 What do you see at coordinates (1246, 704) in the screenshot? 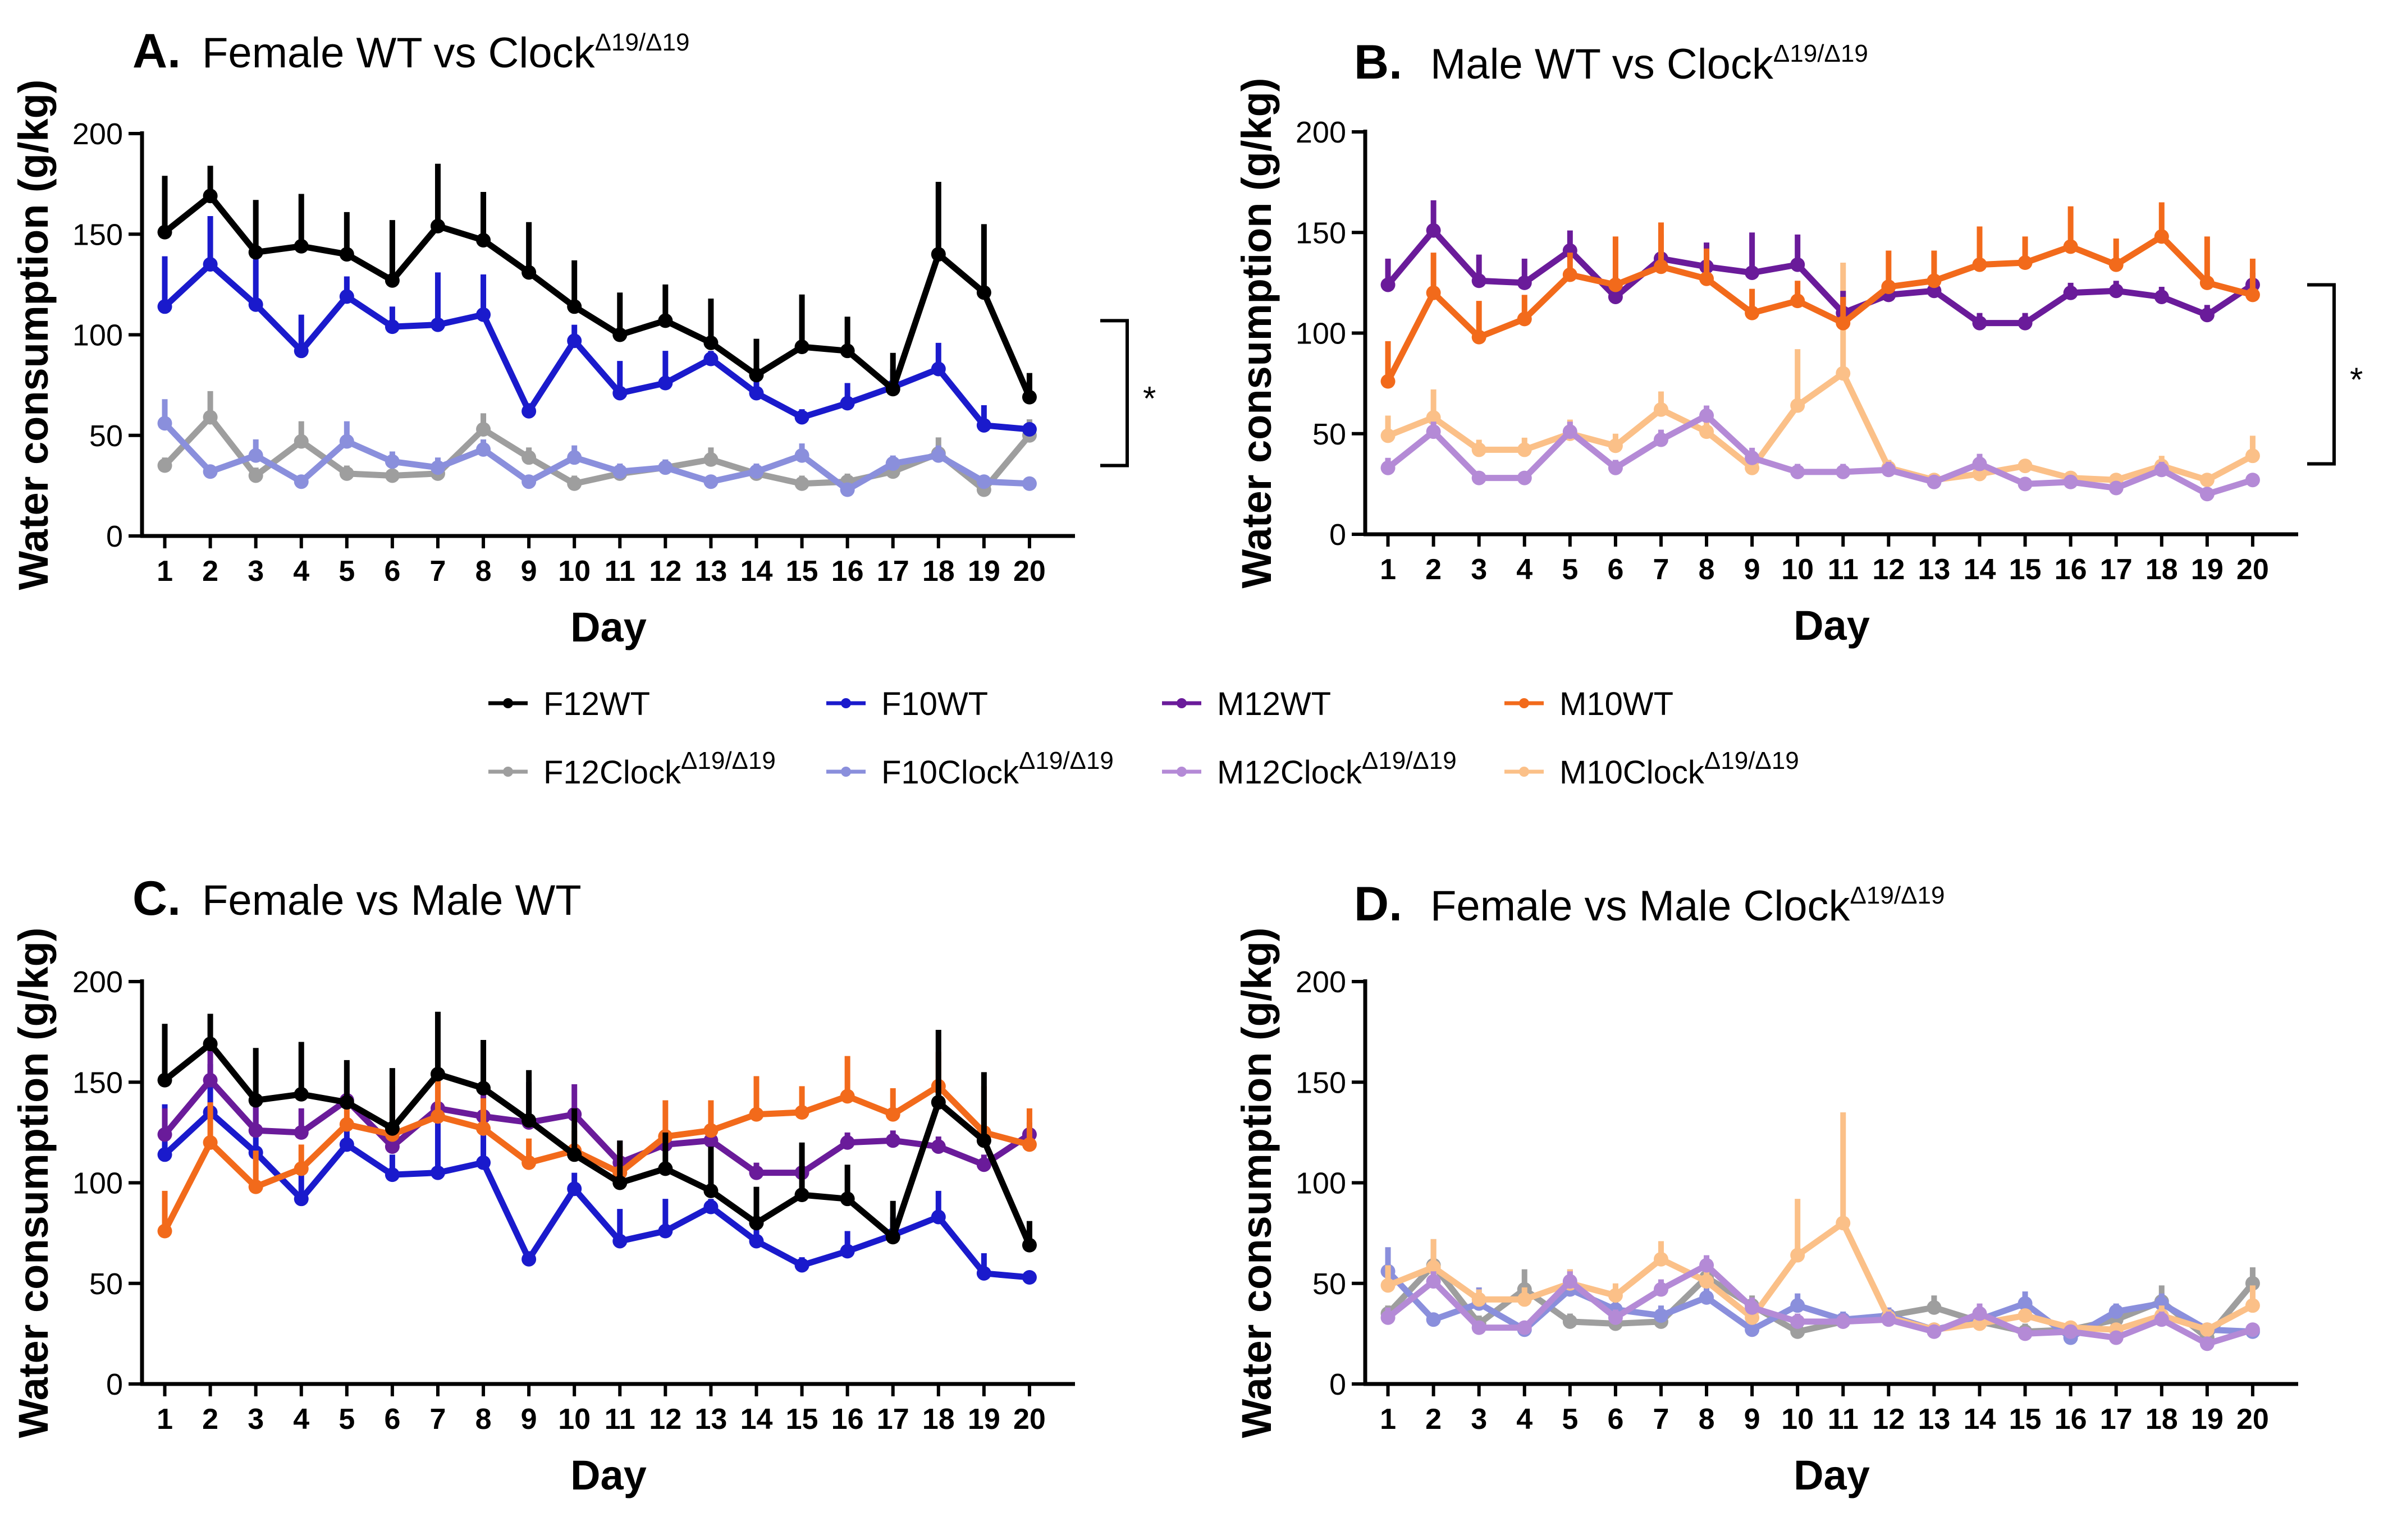
I see `legend-item-M12WT: M12WT` at bounding box center [1246, 704].